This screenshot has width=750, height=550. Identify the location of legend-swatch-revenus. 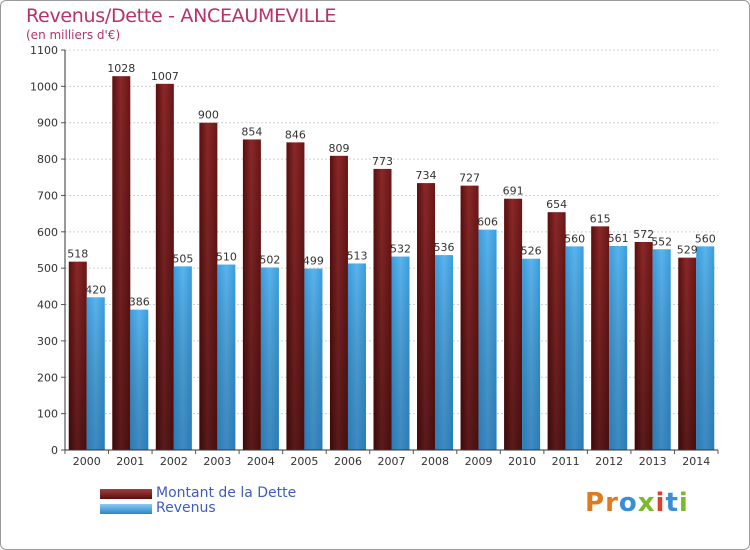
(126, 509).